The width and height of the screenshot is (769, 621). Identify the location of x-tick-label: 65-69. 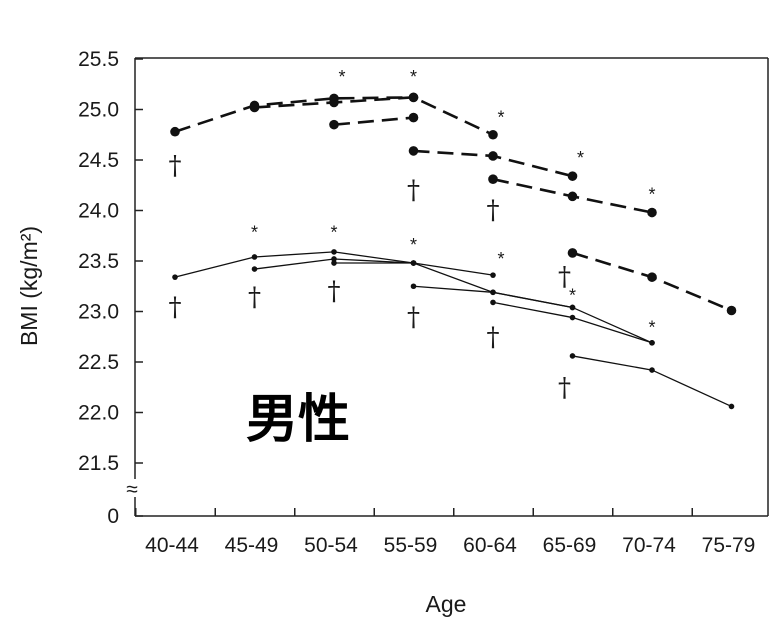
(570, 545).